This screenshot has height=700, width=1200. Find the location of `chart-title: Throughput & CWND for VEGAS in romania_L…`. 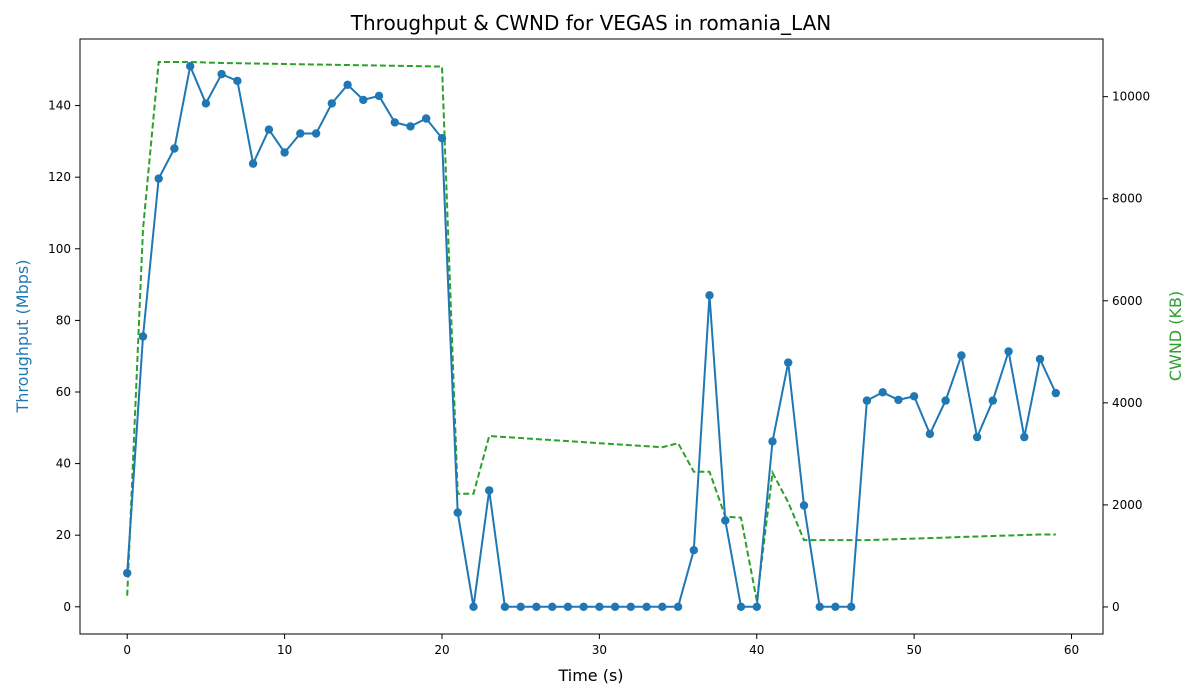

chart-title: Throughput & CWND for VEGAS in romania_L… is located at coordinates (590, 23).